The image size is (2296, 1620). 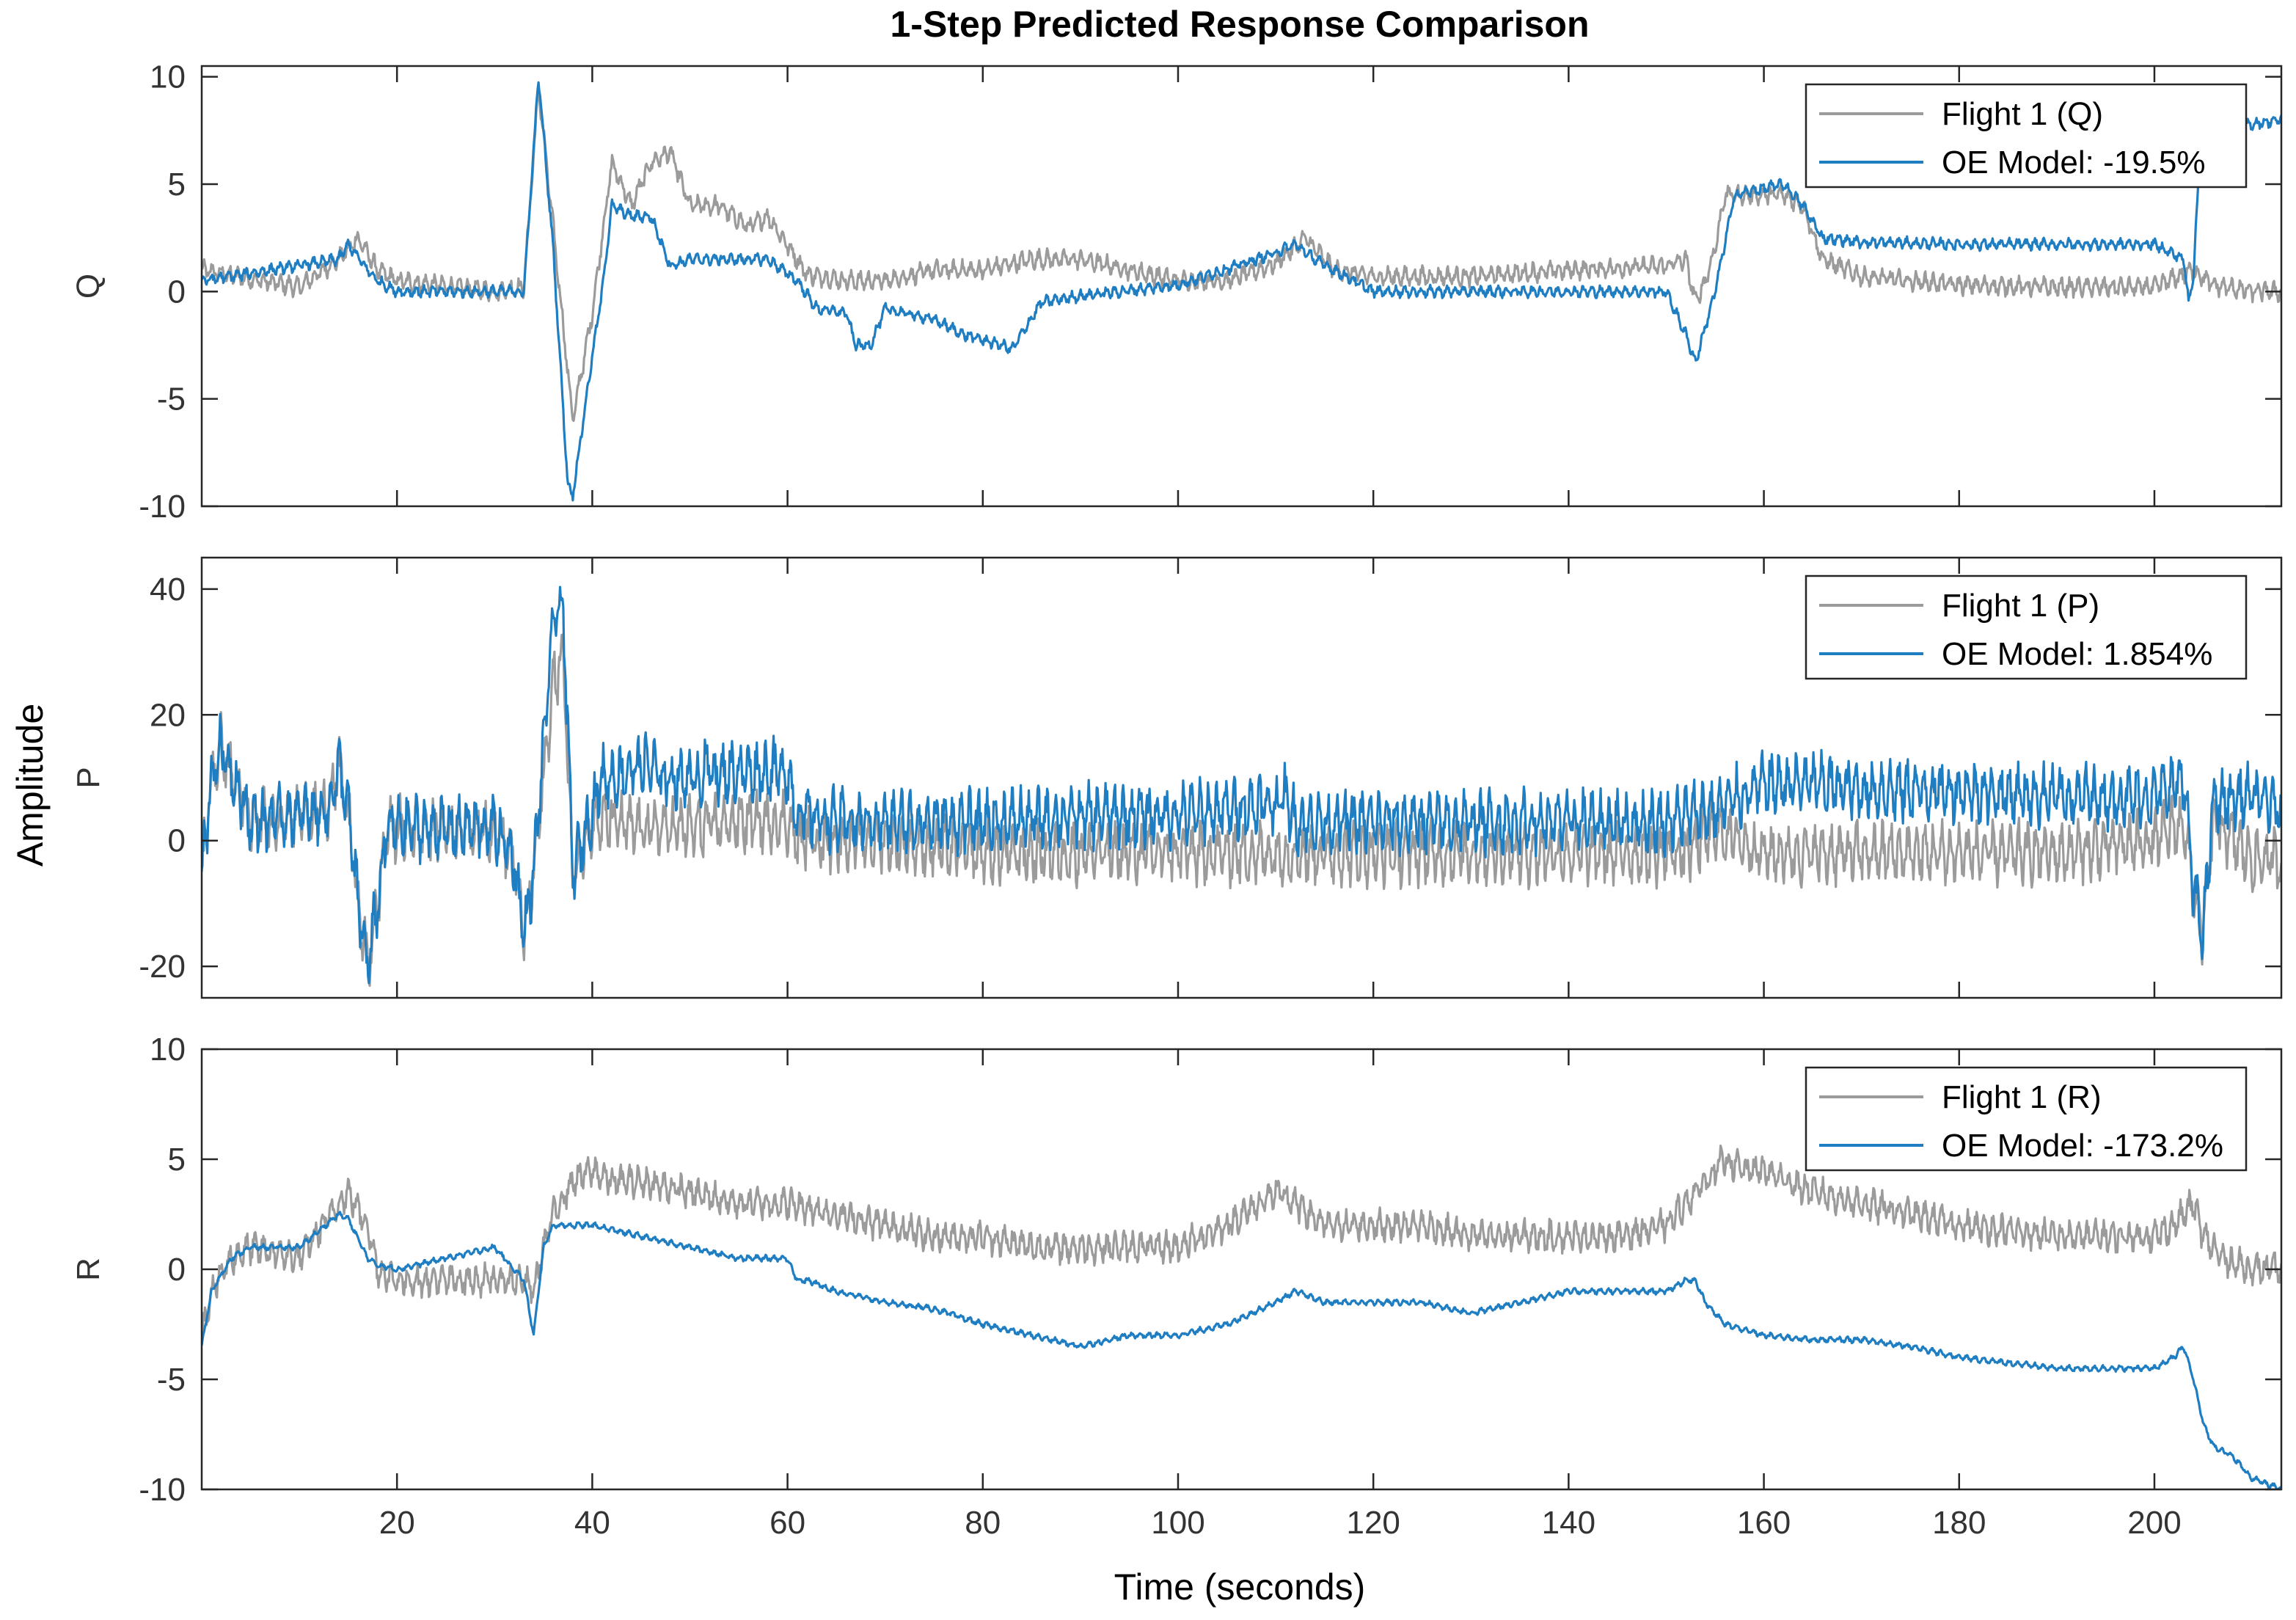 What do you see at coordinates (1240, 24) in the screenshot?
I see `chart-title: 1-Step Predicted Response Comparison` at bounding box center [1240, 24].